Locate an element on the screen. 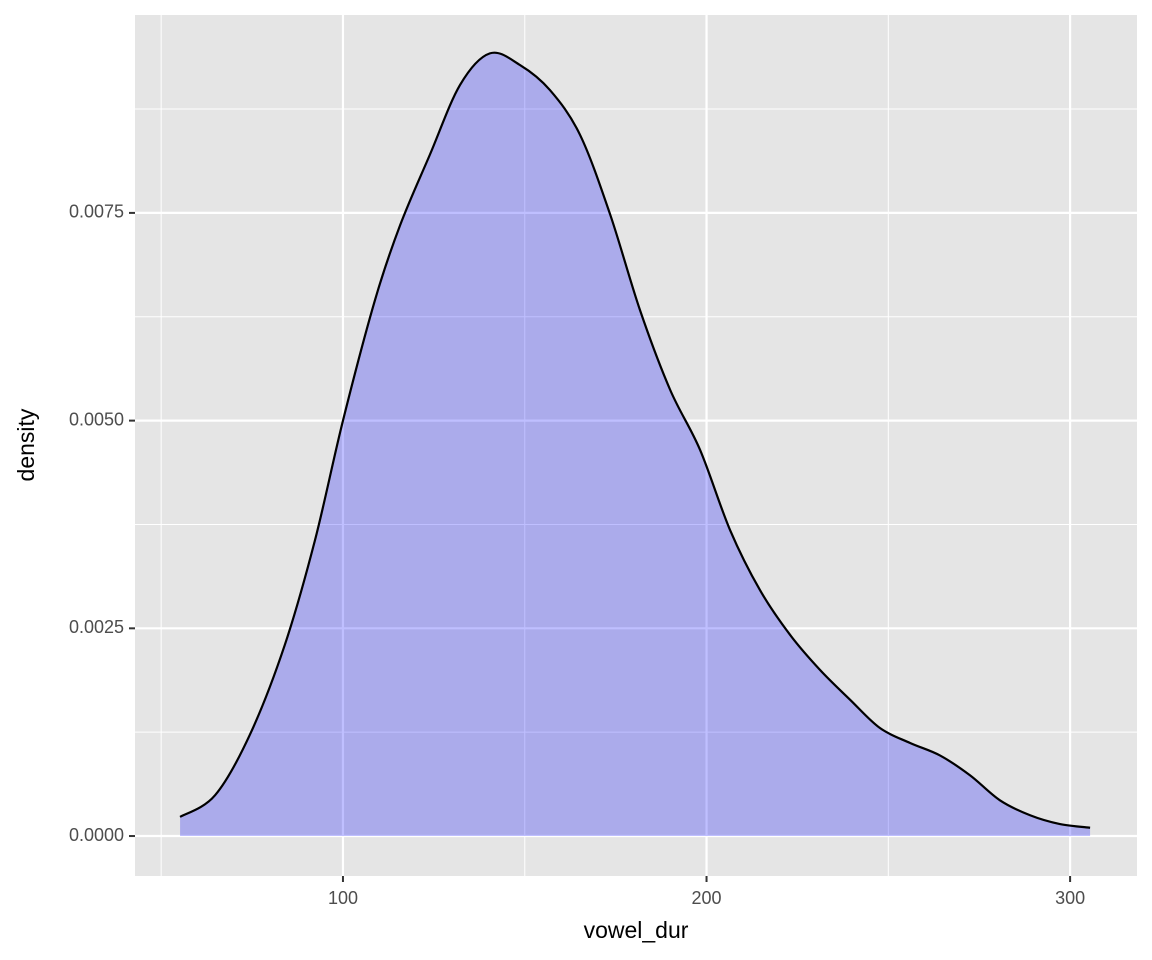 This screenshot has width=1152, height=960. y-tick-label: 0.0050 is located at coordinates (96, 419).